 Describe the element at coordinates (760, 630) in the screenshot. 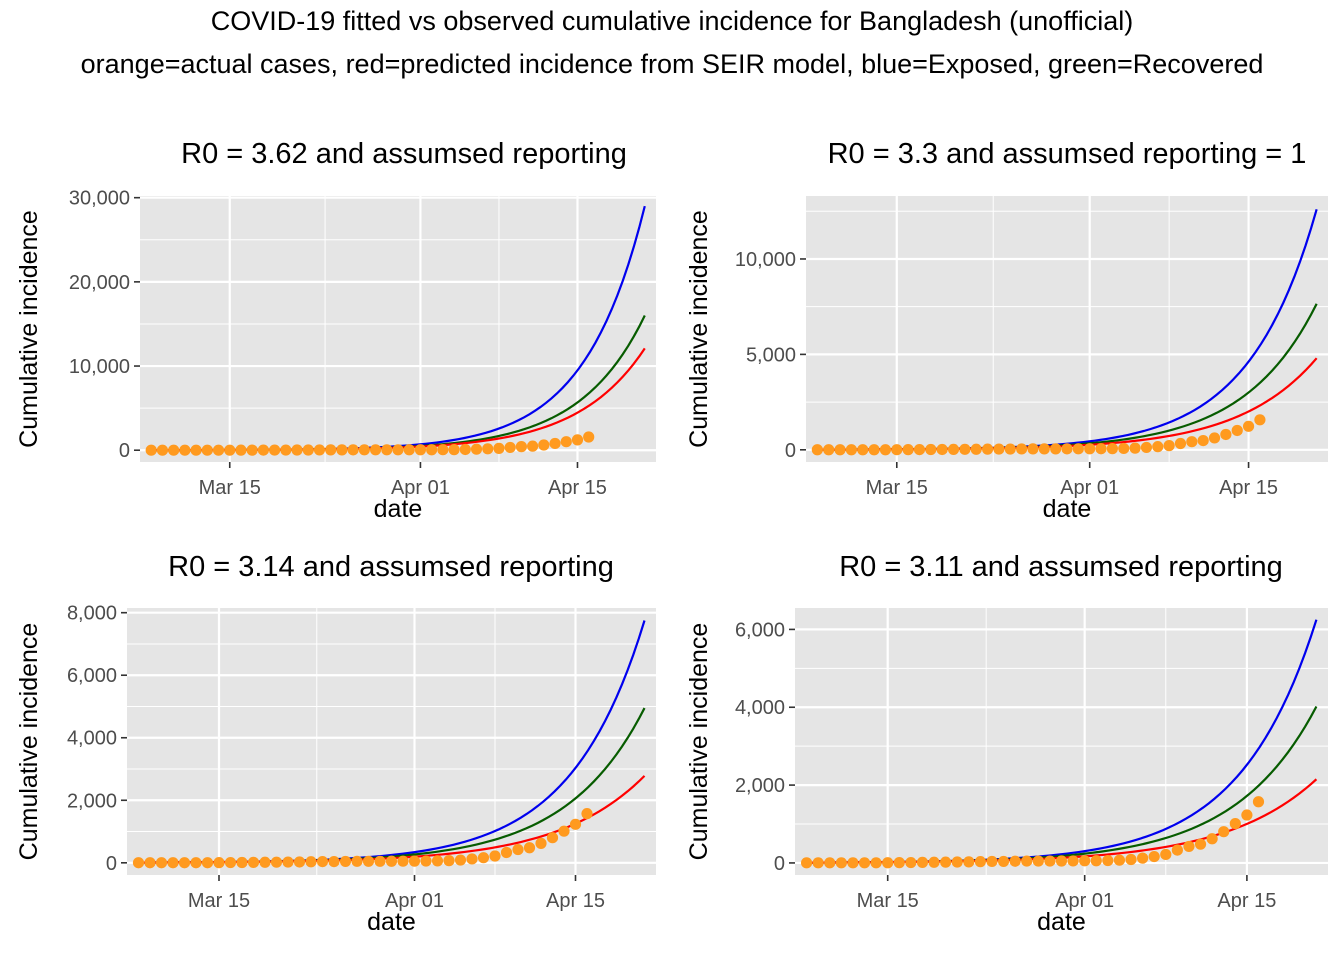

I see `y-tick-label: 6,000` at that location.